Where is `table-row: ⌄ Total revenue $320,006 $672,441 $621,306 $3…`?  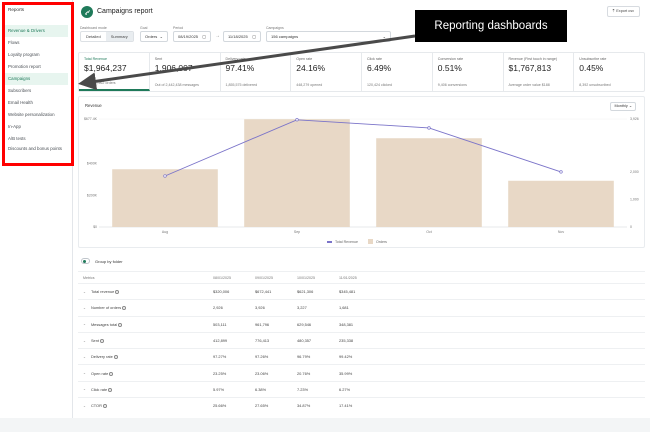
table-row: ⌄ Total revenue $320,006 $672,441 $621,306 $3… is located at coordinates (361, 291).